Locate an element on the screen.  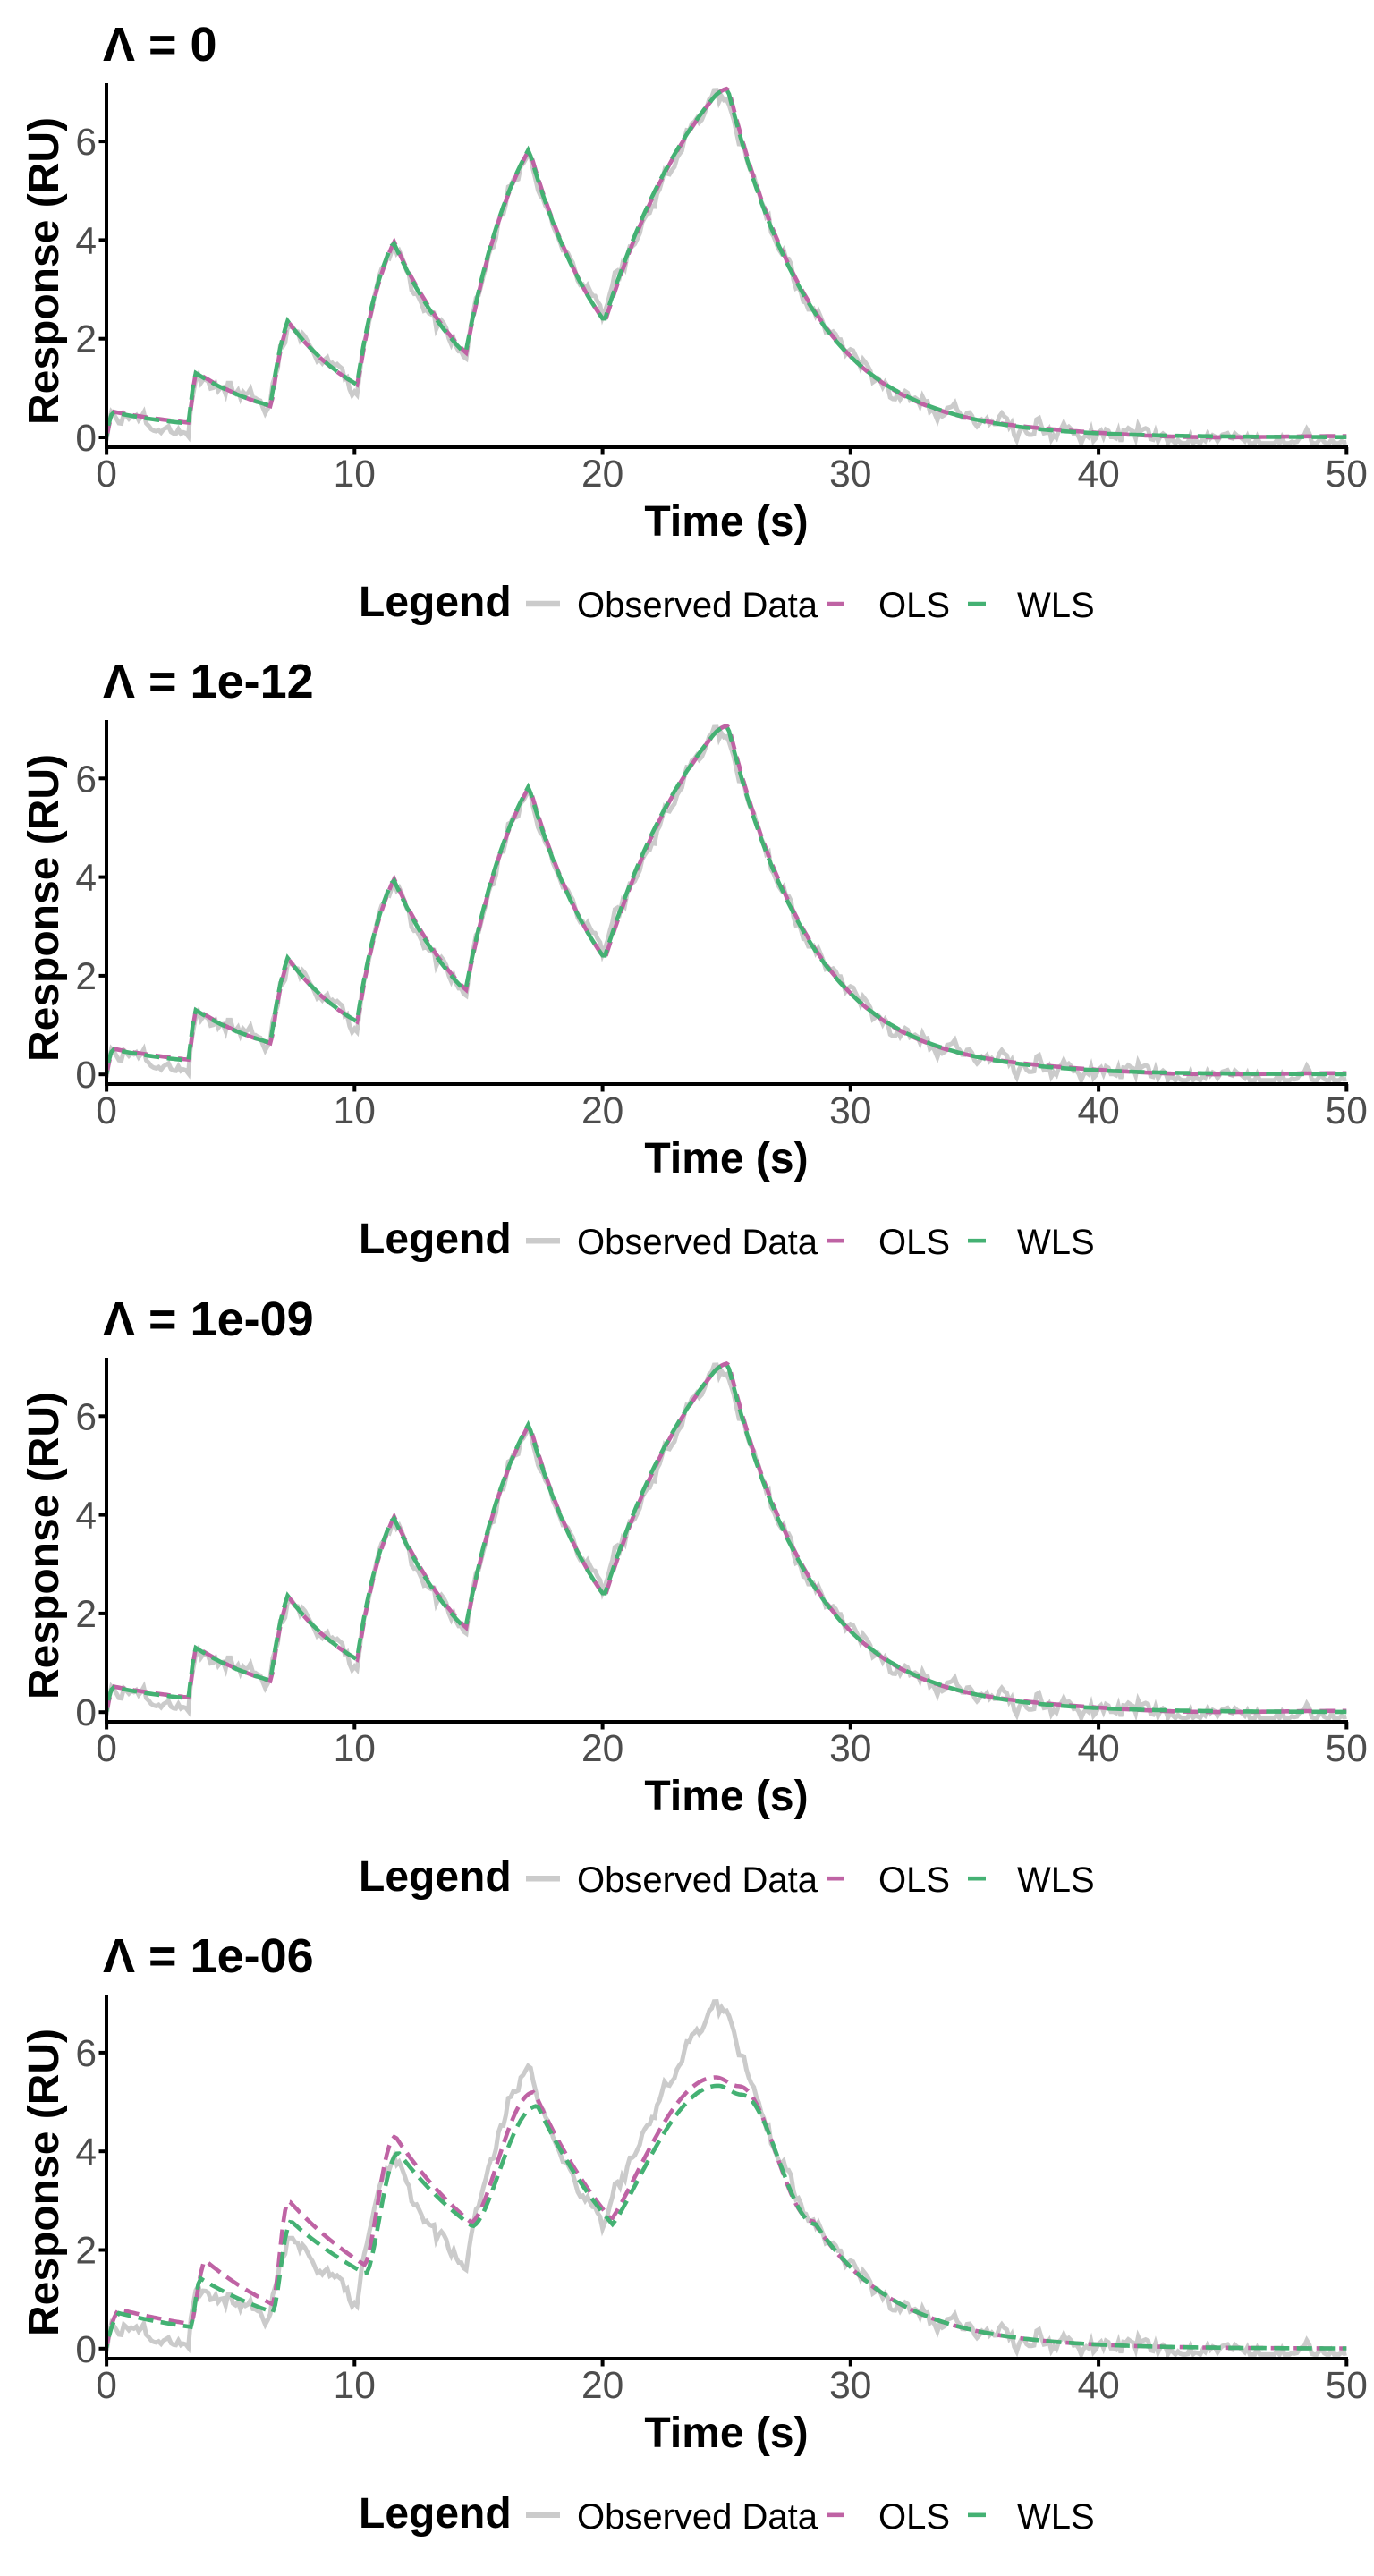
svg-text: Λ = 1e-09 is located at coordinates (208, 1319).